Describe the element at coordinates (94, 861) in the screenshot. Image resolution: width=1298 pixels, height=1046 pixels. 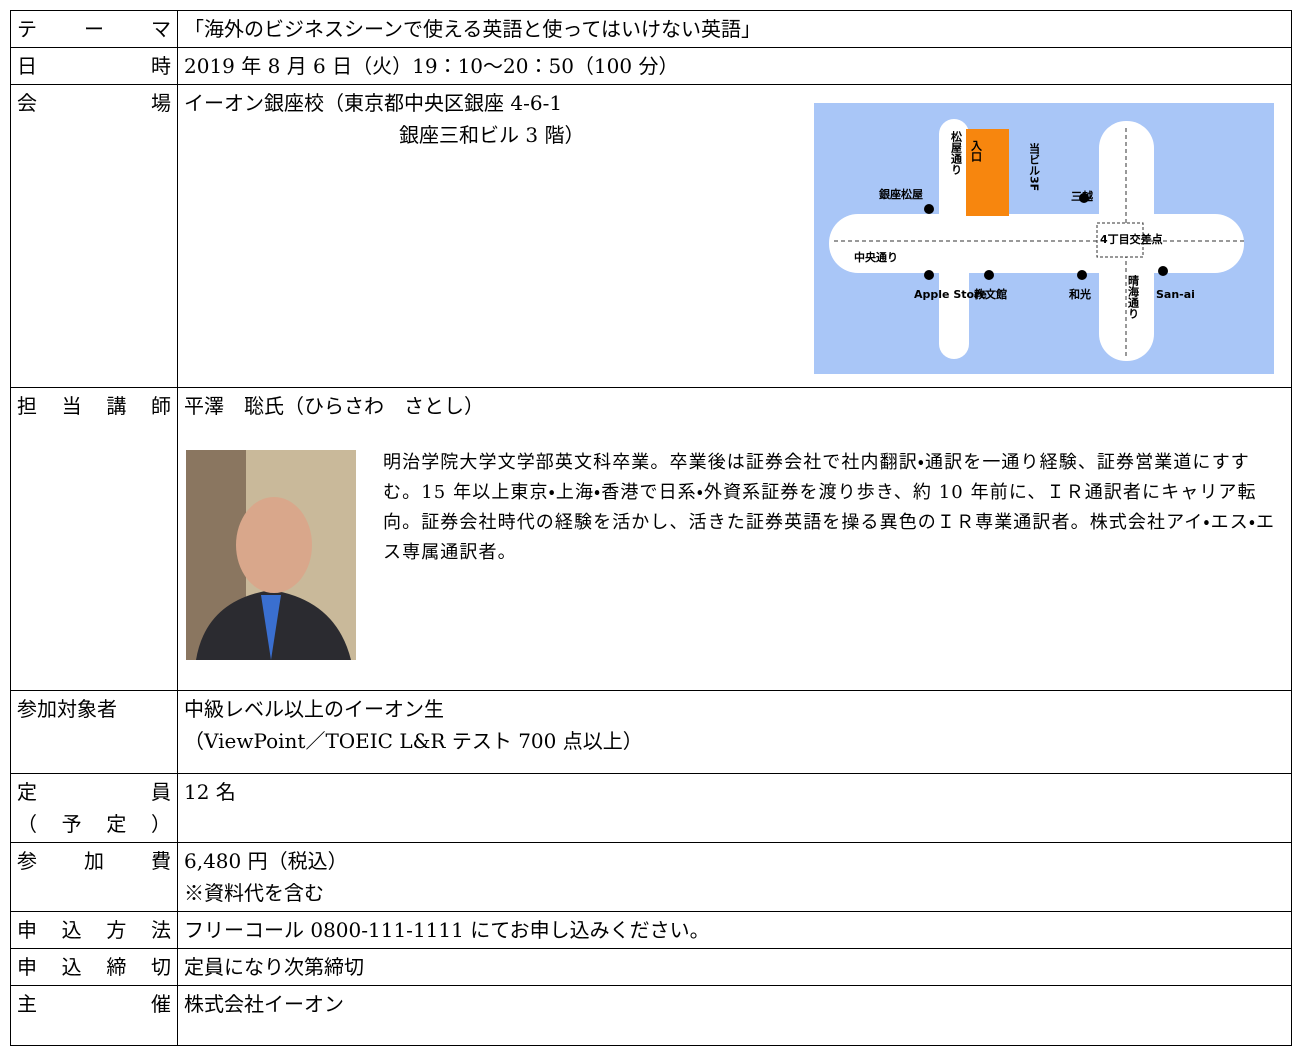
I see `label: 参加費` at that location.